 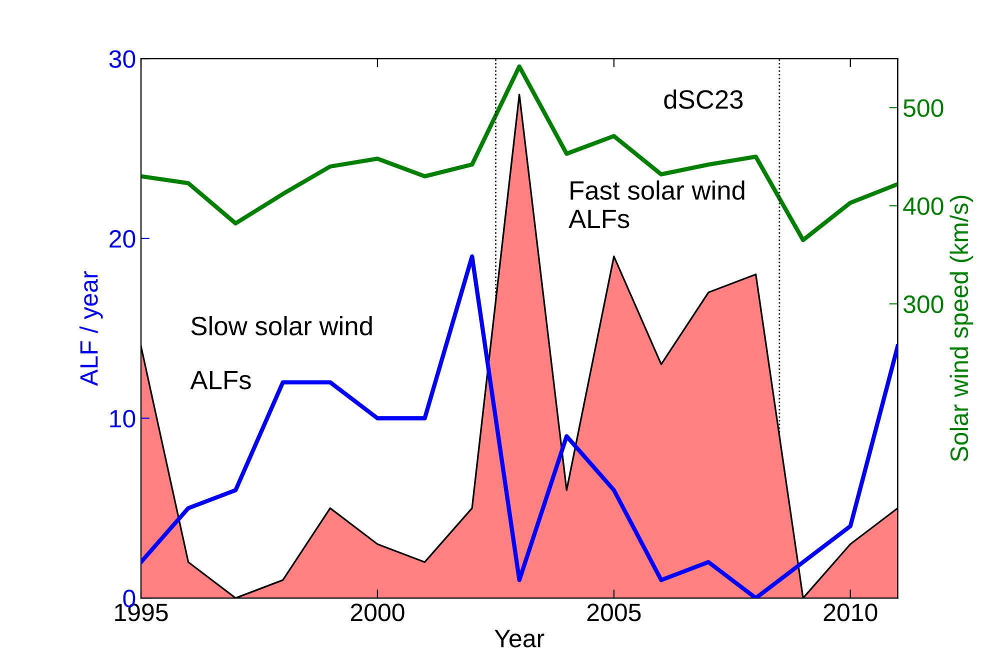 What do you see at coordinates (923, 206) in the screenshot?
I see `y2-tick-label: 400` at bounding box center [923, 206].